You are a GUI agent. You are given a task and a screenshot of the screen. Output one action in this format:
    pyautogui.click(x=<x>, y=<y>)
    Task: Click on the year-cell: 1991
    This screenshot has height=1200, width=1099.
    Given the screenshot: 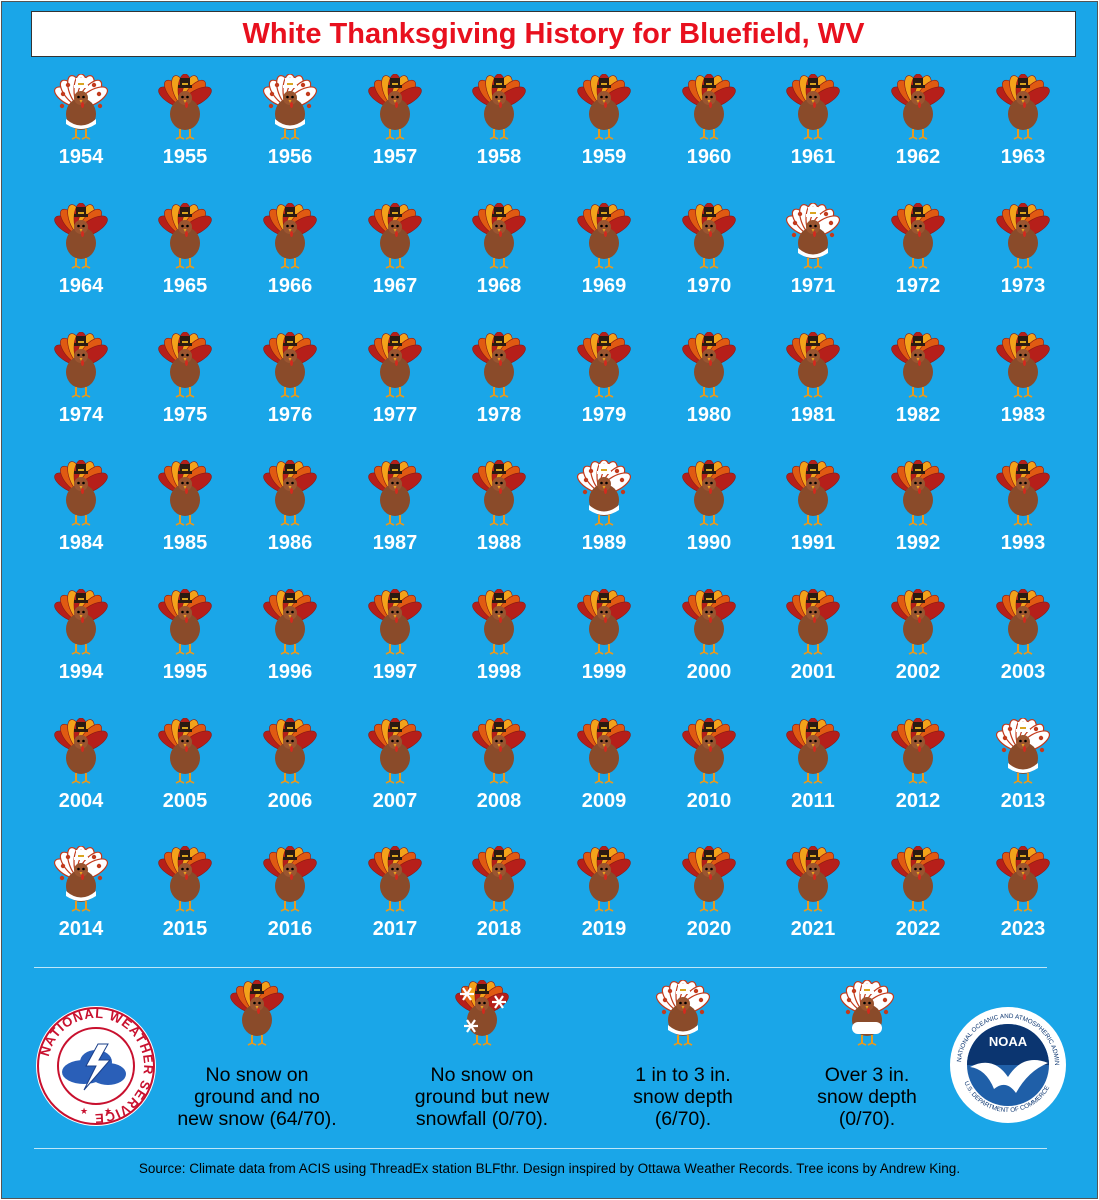 What is the action you would take?
    pyautogui.click(x=813, y=520)
    